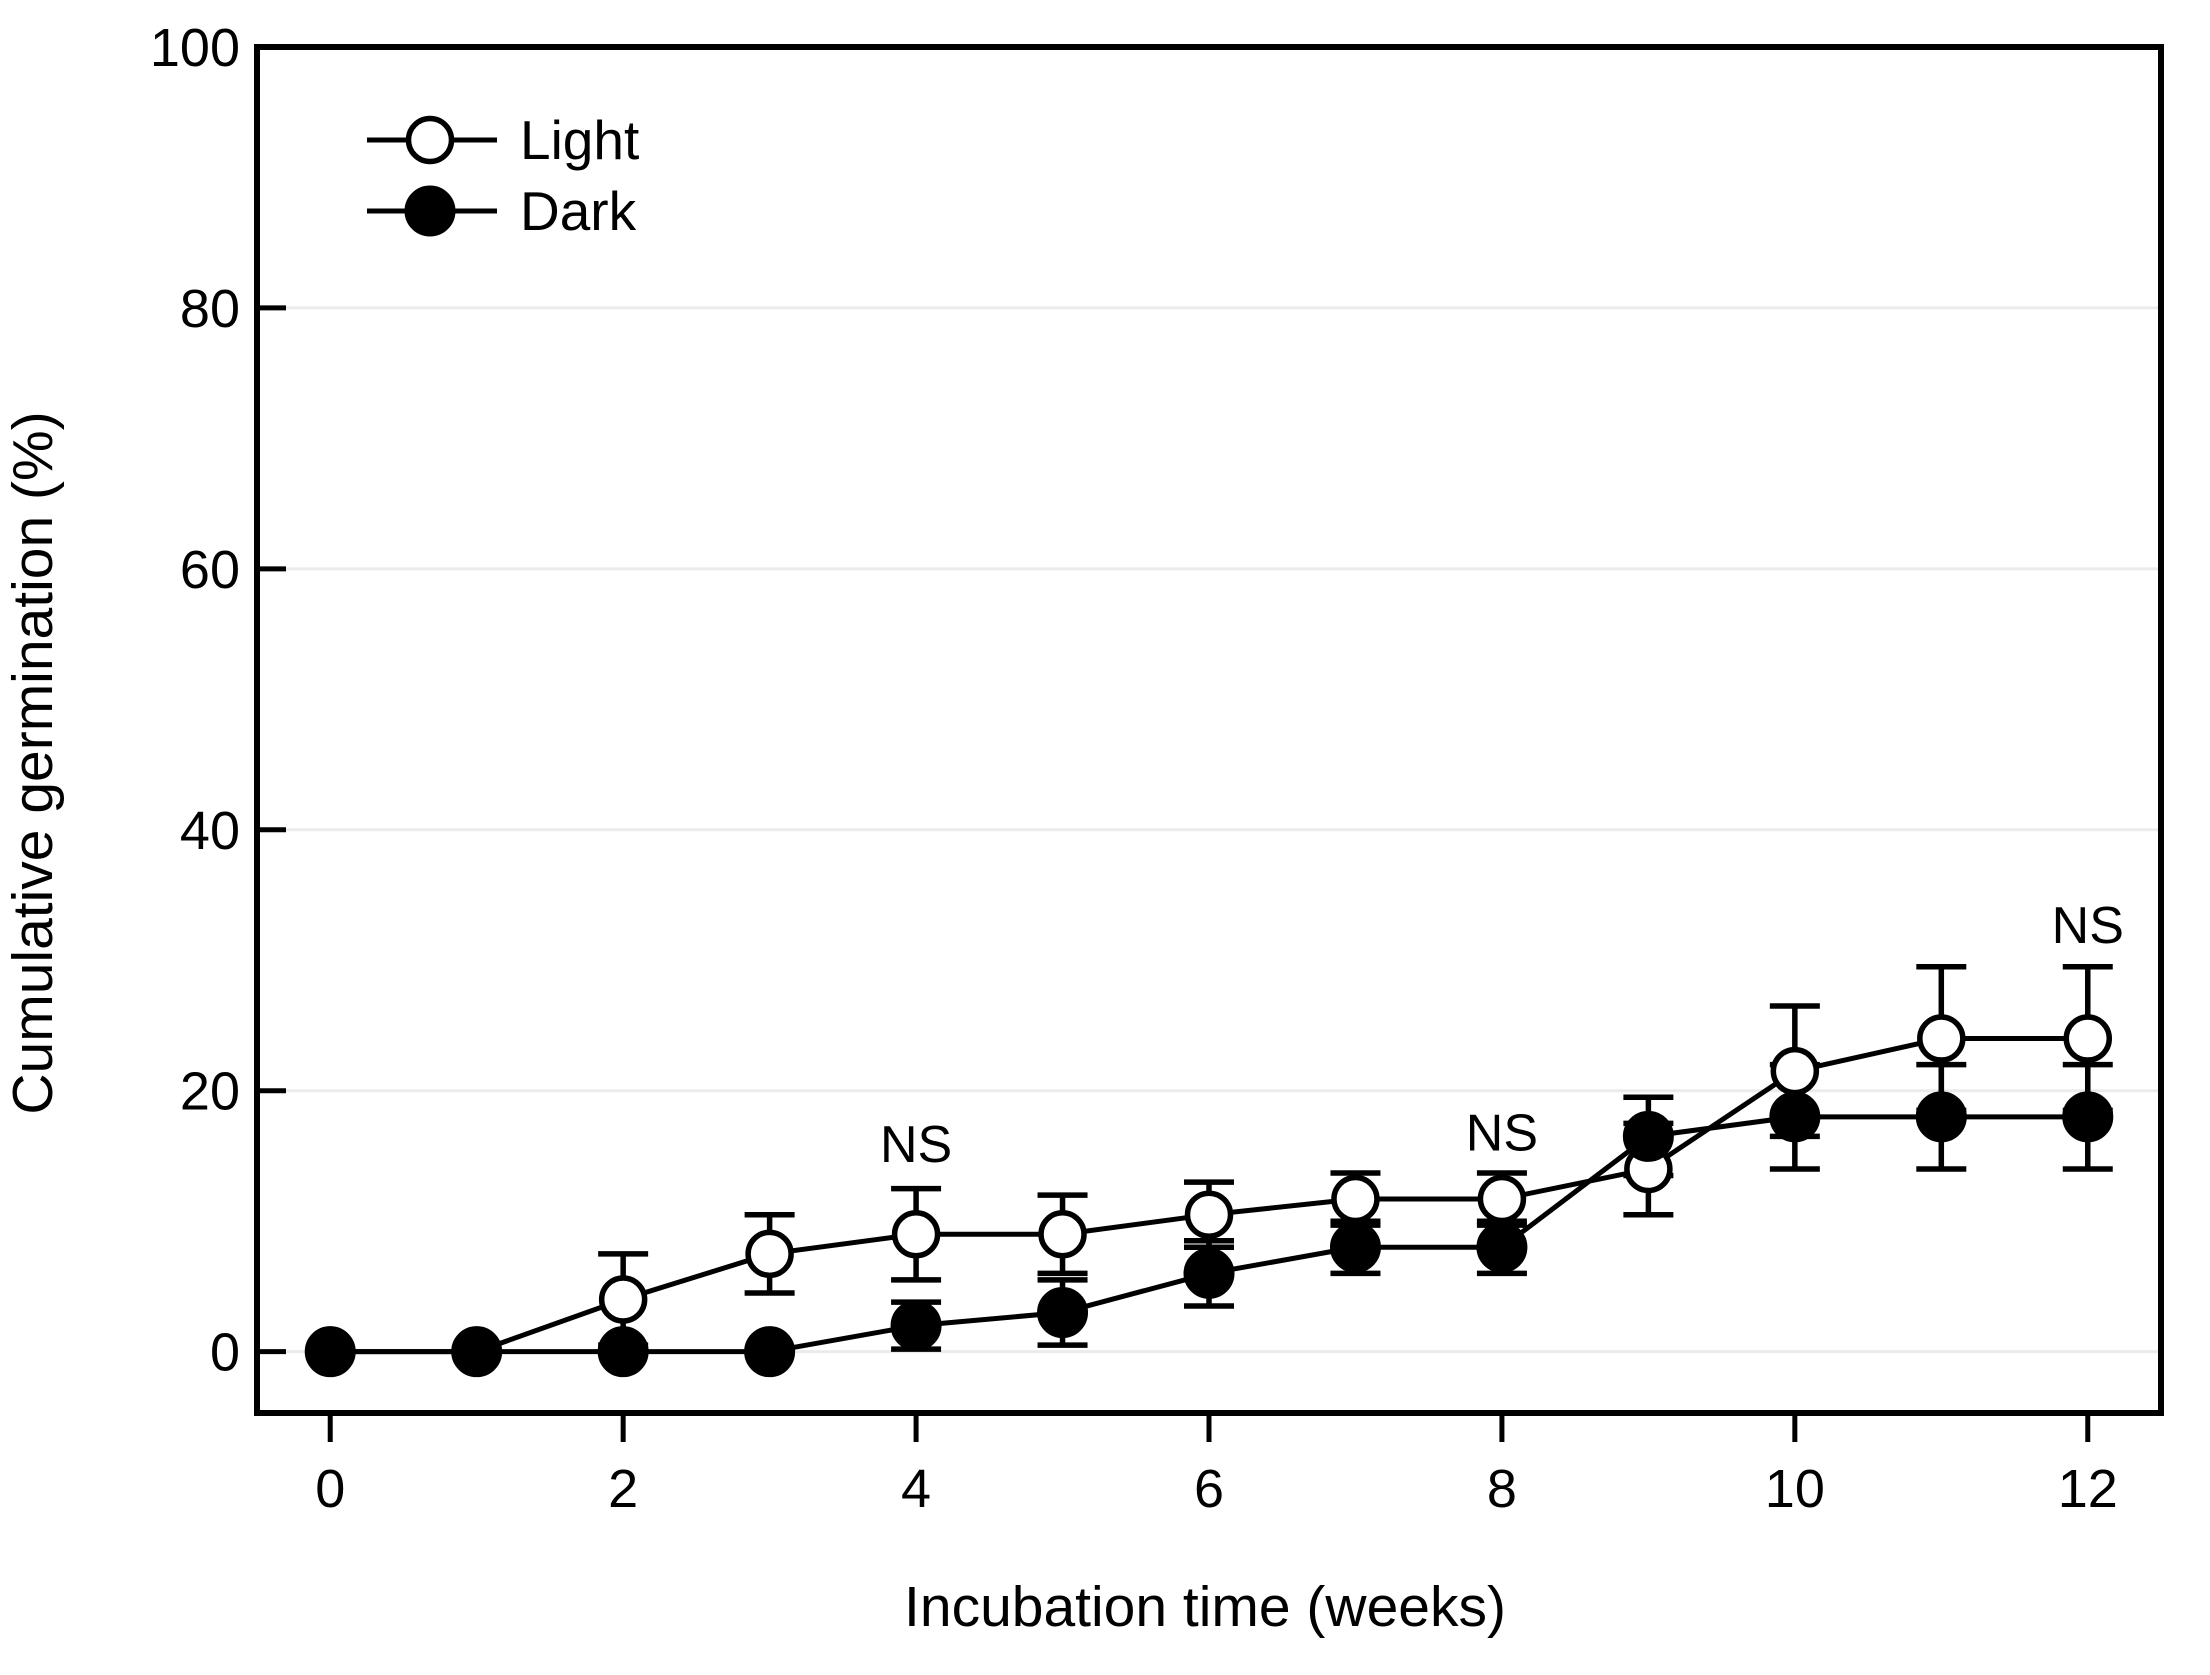 This screenshot has width=2210, height=1675. Describe the element at coordinates (210, 1092) in the screenshot. I see `y-tick-label-20: 20` at that location.